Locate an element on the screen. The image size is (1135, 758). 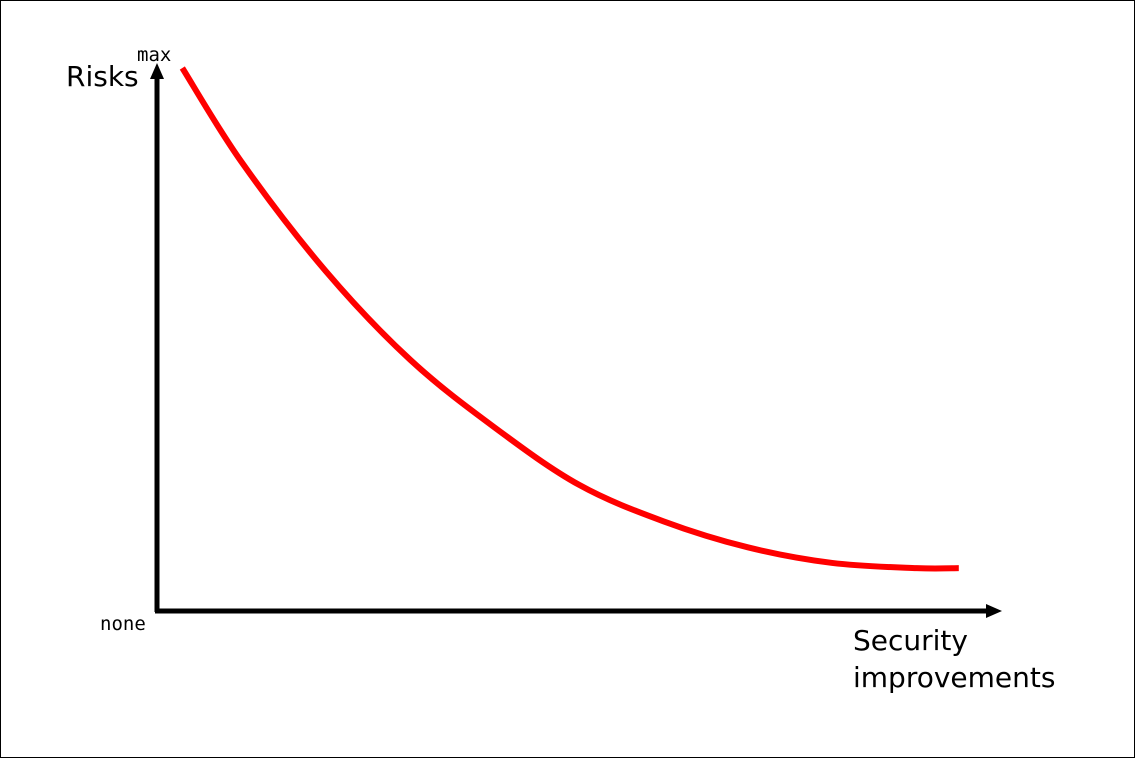
x-axis-label-line-1: Security is located at coordinates (910, 640).